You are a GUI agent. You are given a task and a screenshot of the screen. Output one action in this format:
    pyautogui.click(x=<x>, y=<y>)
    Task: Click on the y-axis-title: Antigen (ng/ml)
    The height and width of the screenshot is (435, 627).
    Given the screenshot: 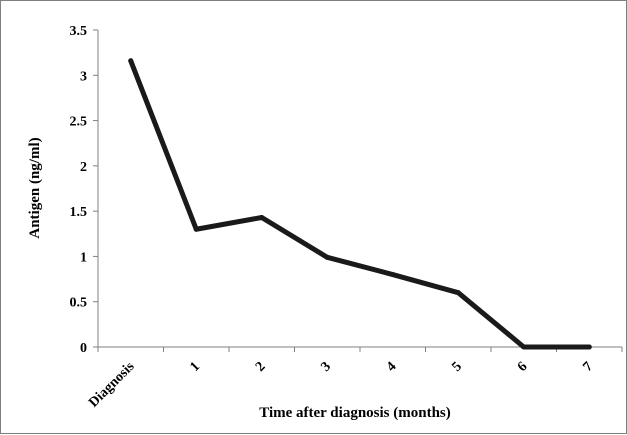 What is the action you would take?
    pyautogui.click(x=35, y=187)
    